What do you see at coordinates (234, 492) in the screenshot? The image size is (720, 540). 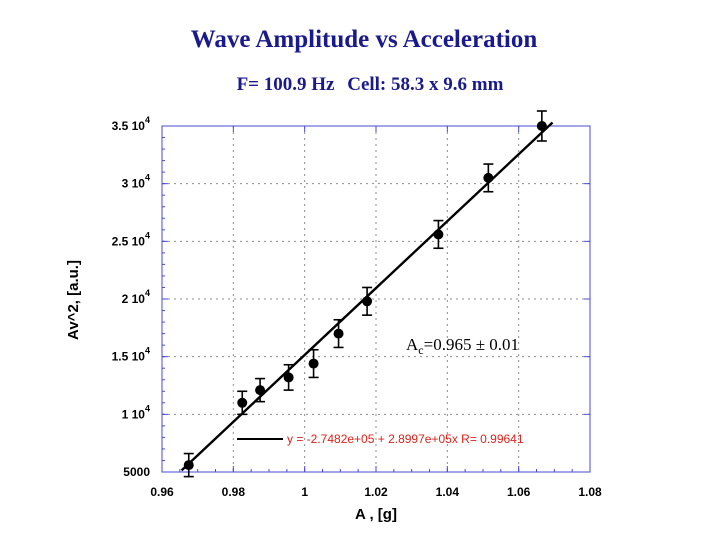 I see `x-tick-label: 0.98` at bounding box center [234, 492].